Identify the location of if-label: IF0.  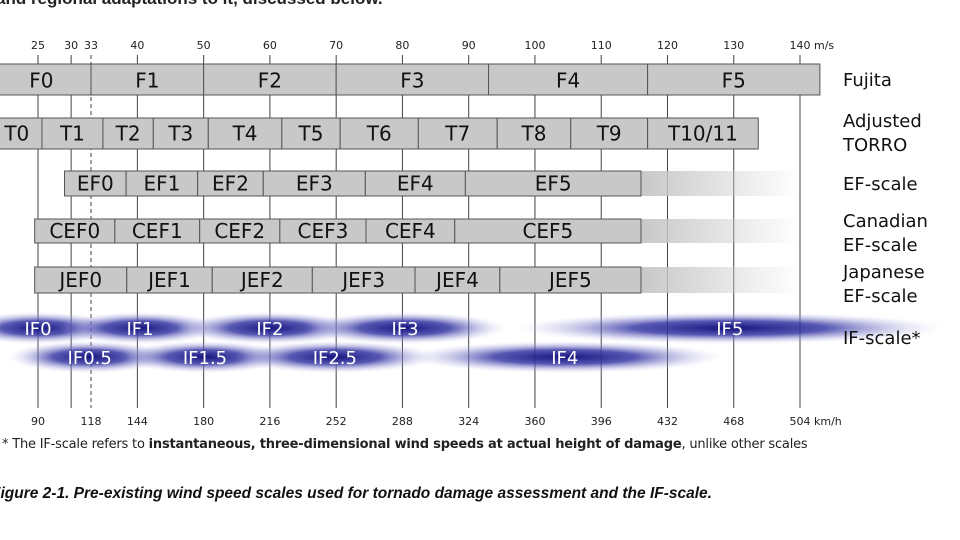
(37, 329).